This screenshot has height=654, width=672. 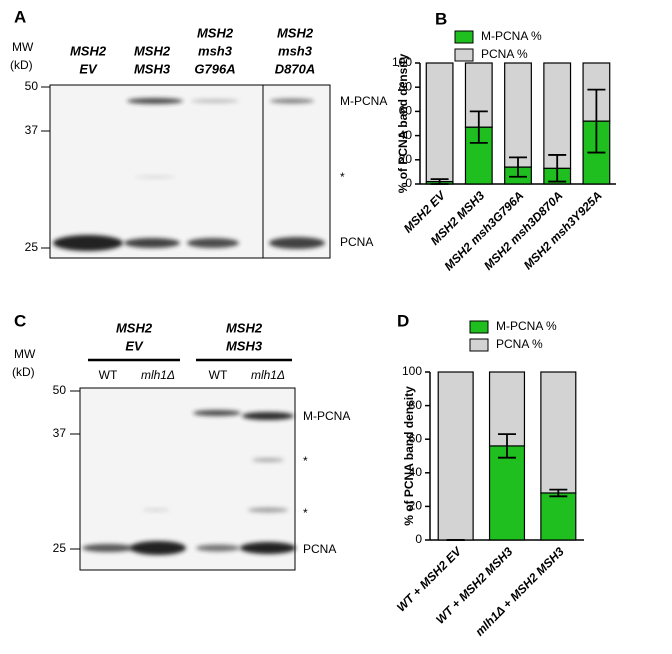 What do you see at coordinates (441, 18) in the screenshot?
I see `panel-letter: B` at bounding box center [441, 18].